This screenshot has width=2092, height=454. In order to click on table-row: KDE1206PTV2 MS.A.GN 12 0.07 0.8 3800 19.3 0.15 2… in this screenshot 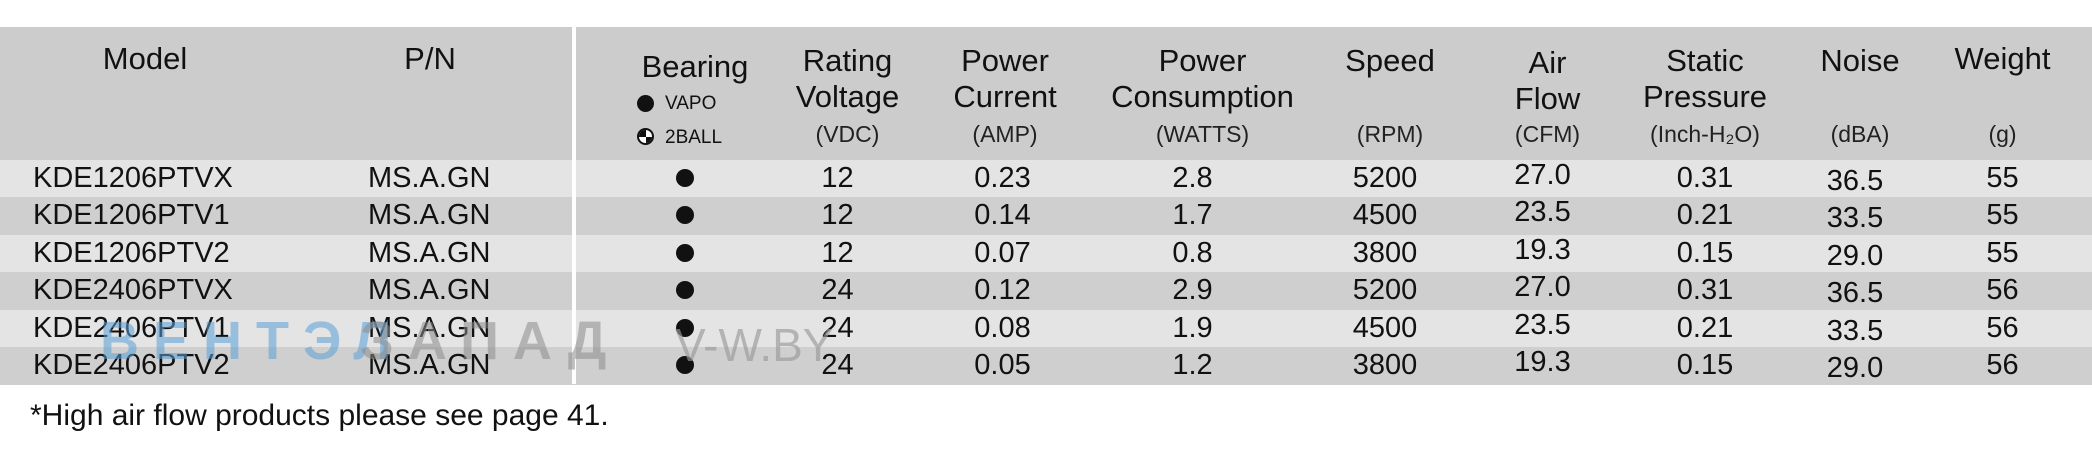, I will do `click(1046, 253)`.